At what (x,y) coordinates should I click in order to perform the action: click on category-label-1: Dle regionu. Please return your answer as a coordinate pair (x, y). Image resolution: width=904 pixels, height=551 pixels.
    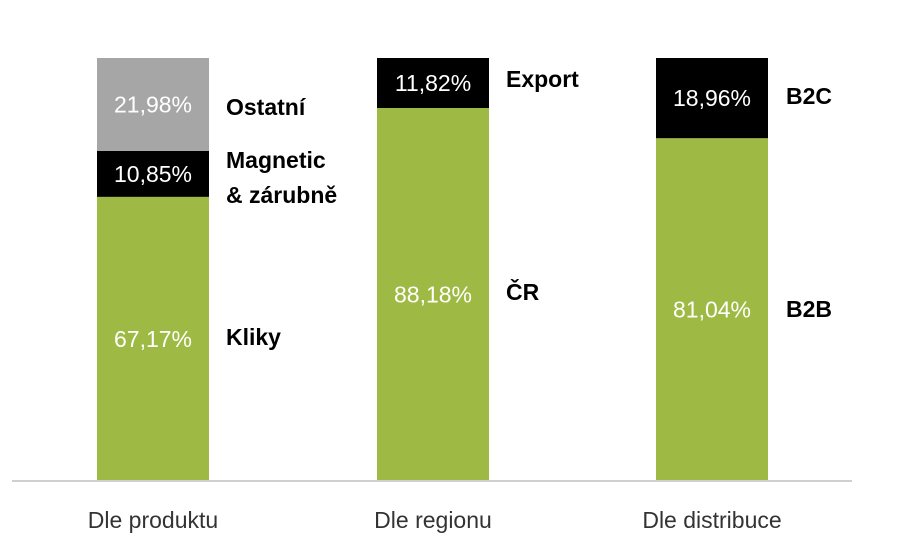
    Looking at the image, I should click on (433, 520).